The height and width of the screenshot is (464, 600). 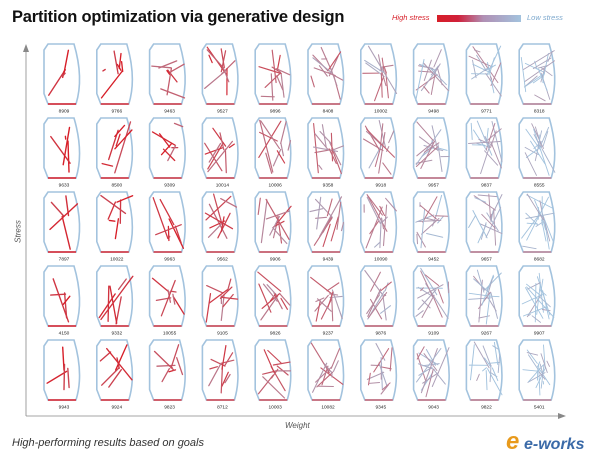 I want to click on design-value-label: 10003, so click(x=276, y=408).